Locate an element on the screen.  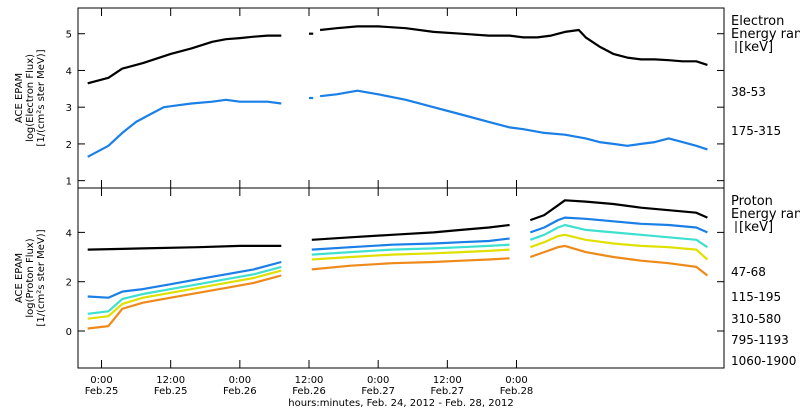
legend-entry-310-580: 310-580 is located at coordinates (756, 319).